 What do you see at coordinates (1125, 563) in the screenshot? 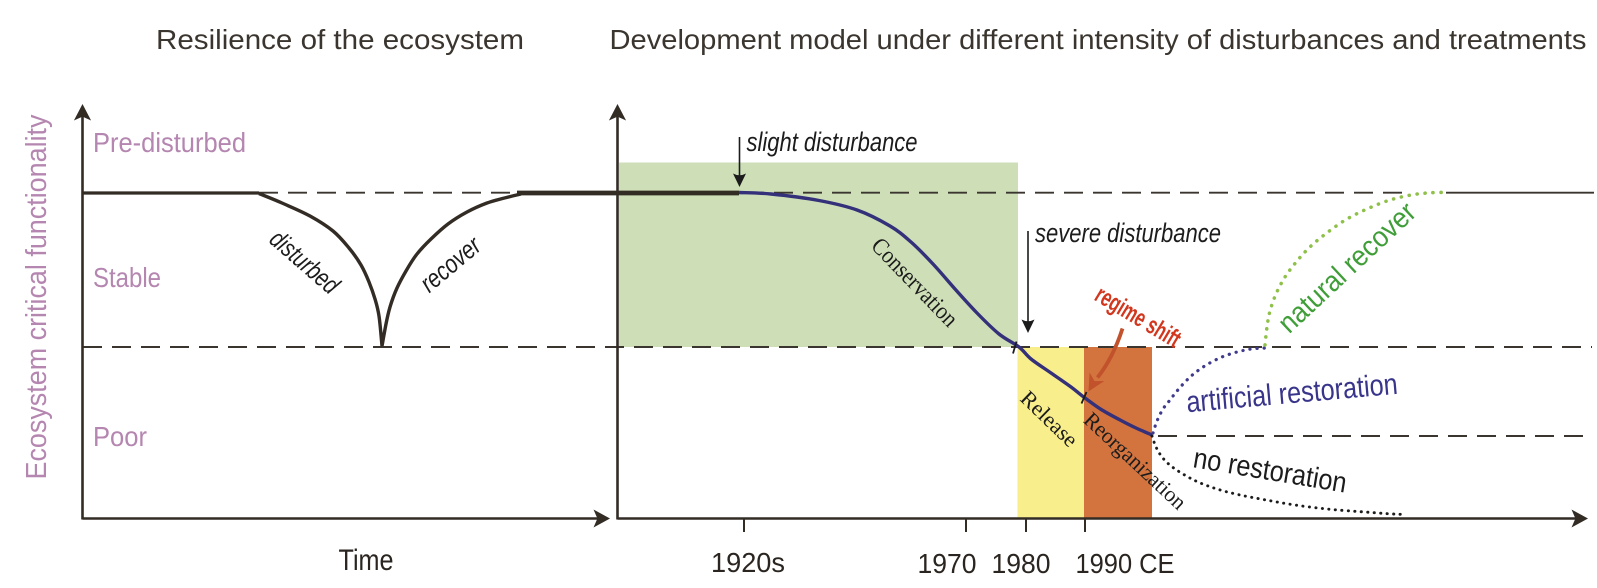
I see `svg-text: 1990 CE` at bounding box center [1125, 563].